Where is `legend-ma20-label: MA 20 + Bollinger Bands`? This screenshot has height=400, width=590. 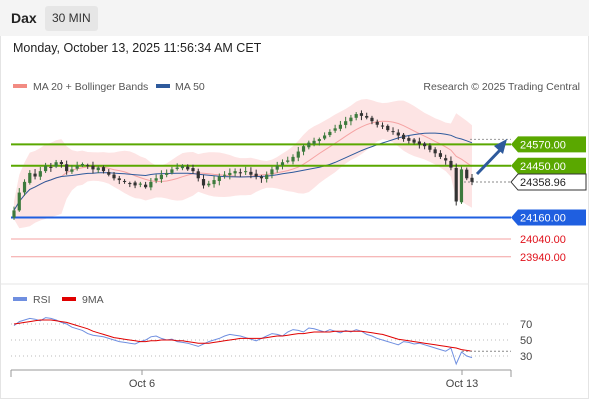
legend-ma20-label: MA 20 + Bollinger Bands is located at coordinates (90, 87).